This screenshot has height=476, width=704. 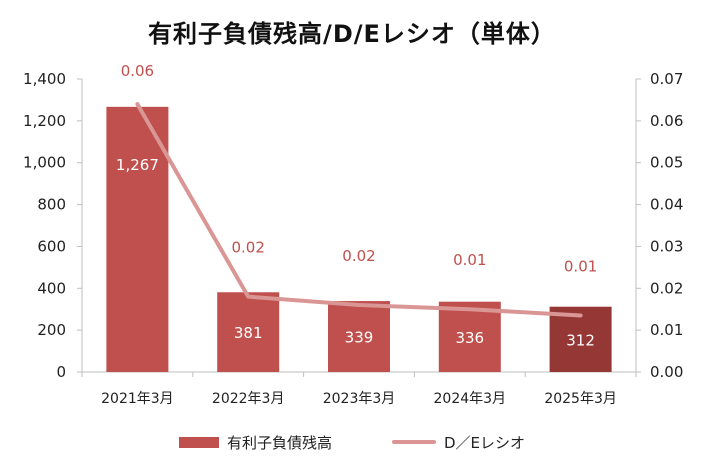 What do you see at coordinates (61, 372) in the screenshot?
I see `y-left-tick-label: 0` at bounding box center [61, 372].